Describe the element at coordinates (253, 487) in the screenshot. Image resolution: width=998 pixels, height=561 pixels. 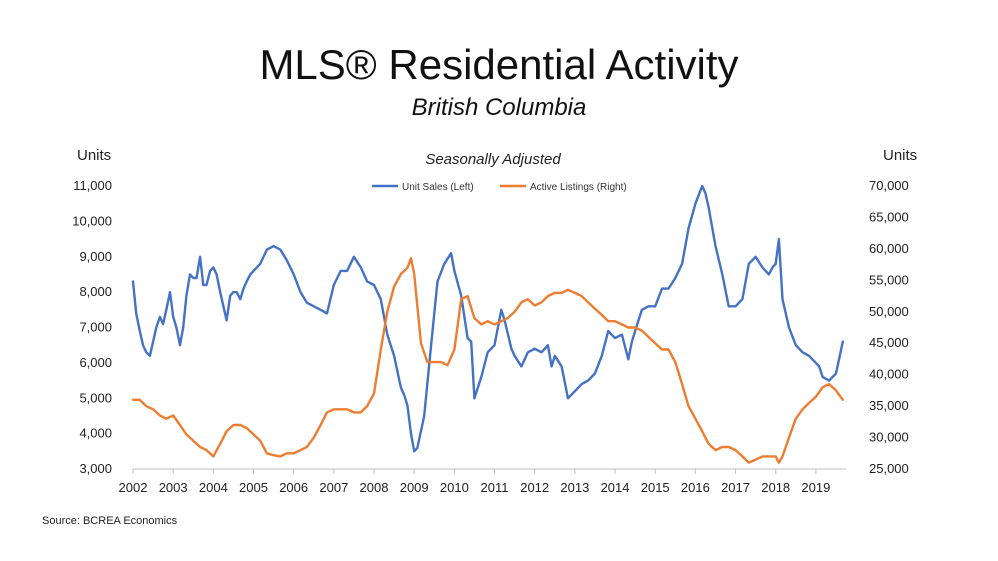
I see `x-tick-label: 2005` at that location.